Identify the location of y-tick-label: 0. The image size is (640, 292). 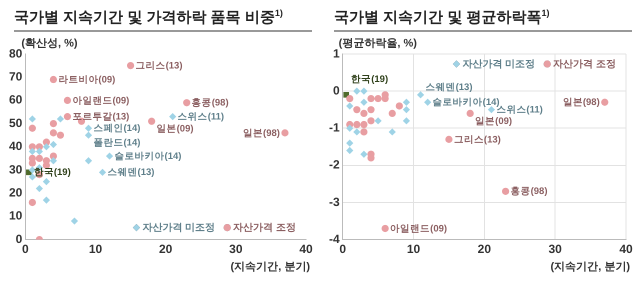
(336, 90).